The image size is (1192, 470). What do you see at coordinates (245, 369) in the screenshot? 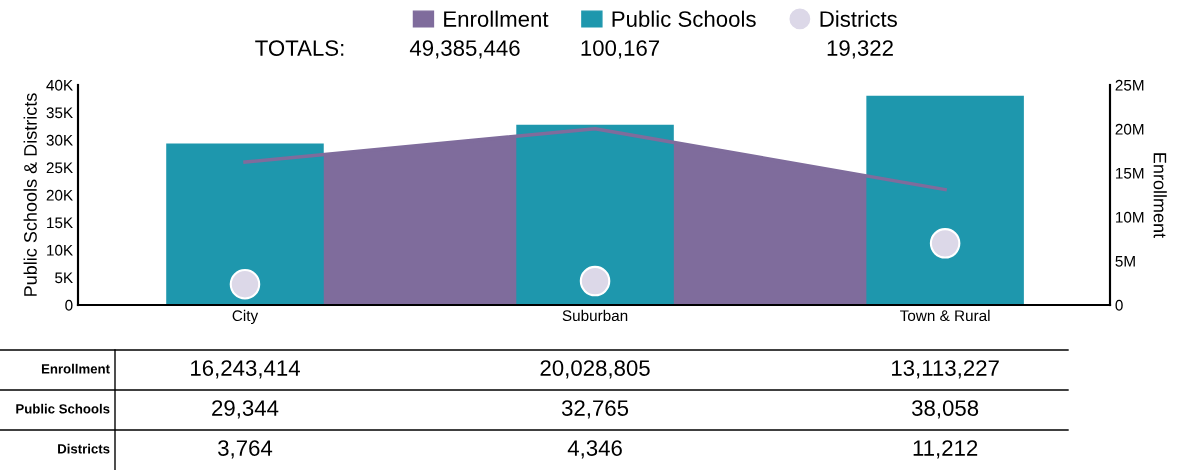
I see `data-label: 16,243,414` at bounding box center [245, 369].